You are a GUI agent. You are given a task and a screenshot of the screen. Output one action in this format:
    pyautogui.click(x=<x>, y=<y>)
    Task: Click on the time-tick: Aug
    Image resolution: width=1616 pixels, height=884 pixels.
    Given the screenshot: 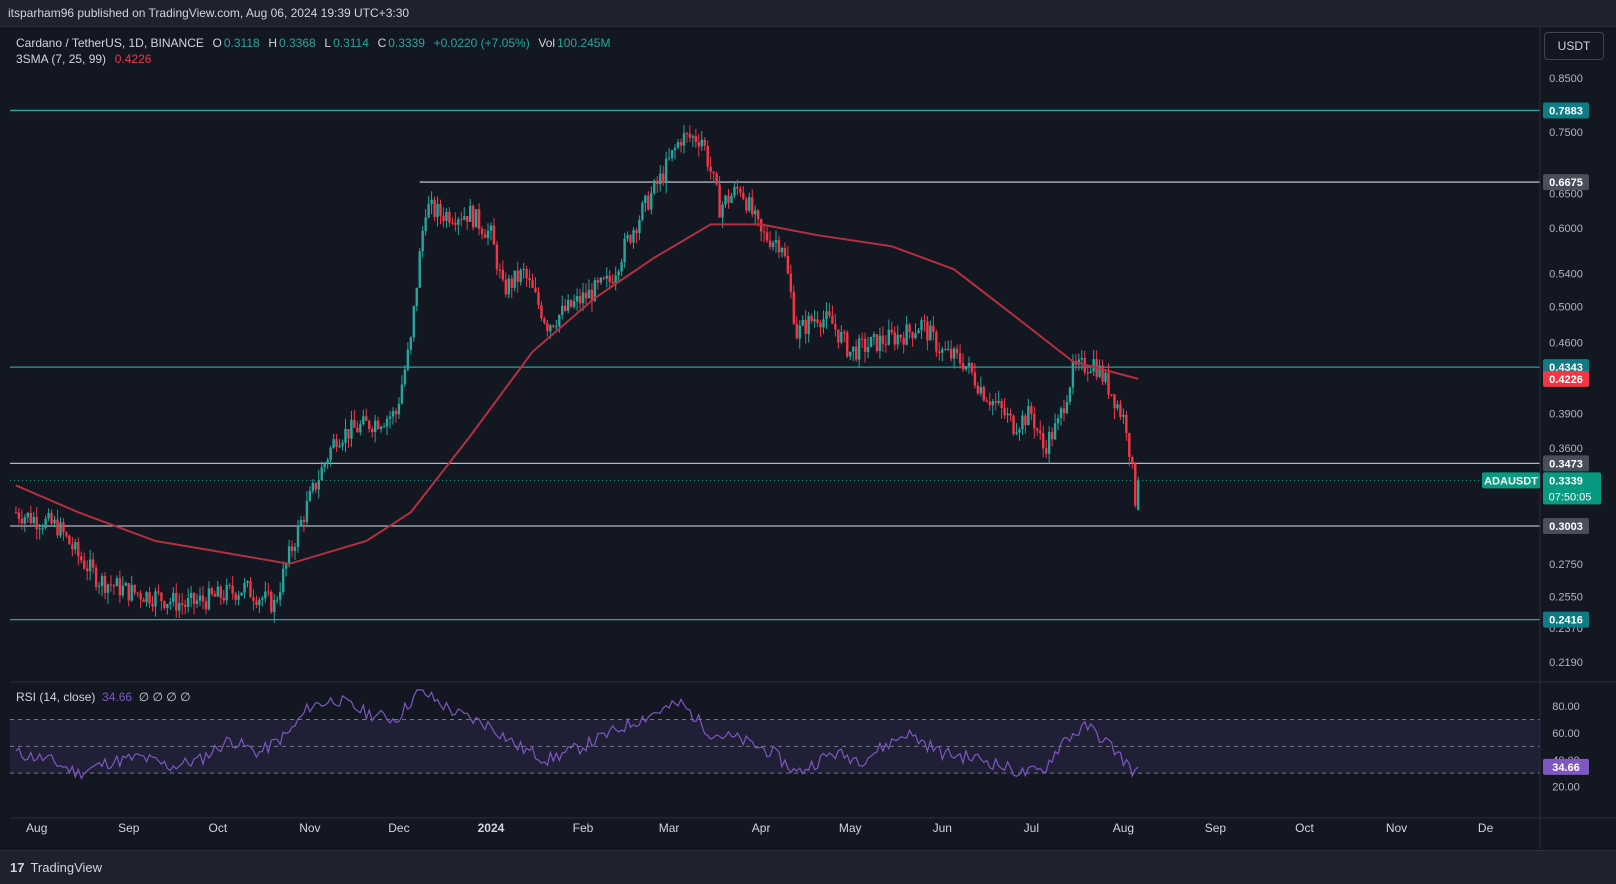 What is the action you would take?
    pyautogui.click(x=1123, y=828)
    